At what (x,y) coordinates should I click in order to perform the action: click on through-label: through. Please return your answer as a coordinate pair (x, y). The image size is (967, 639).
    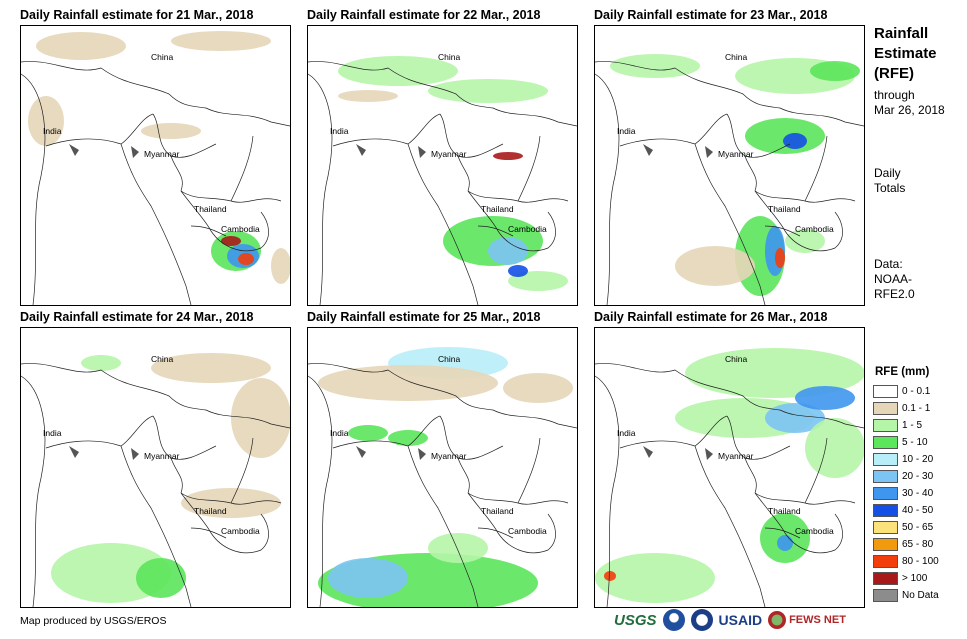
    Looking at the image, I should click on (894, 95).